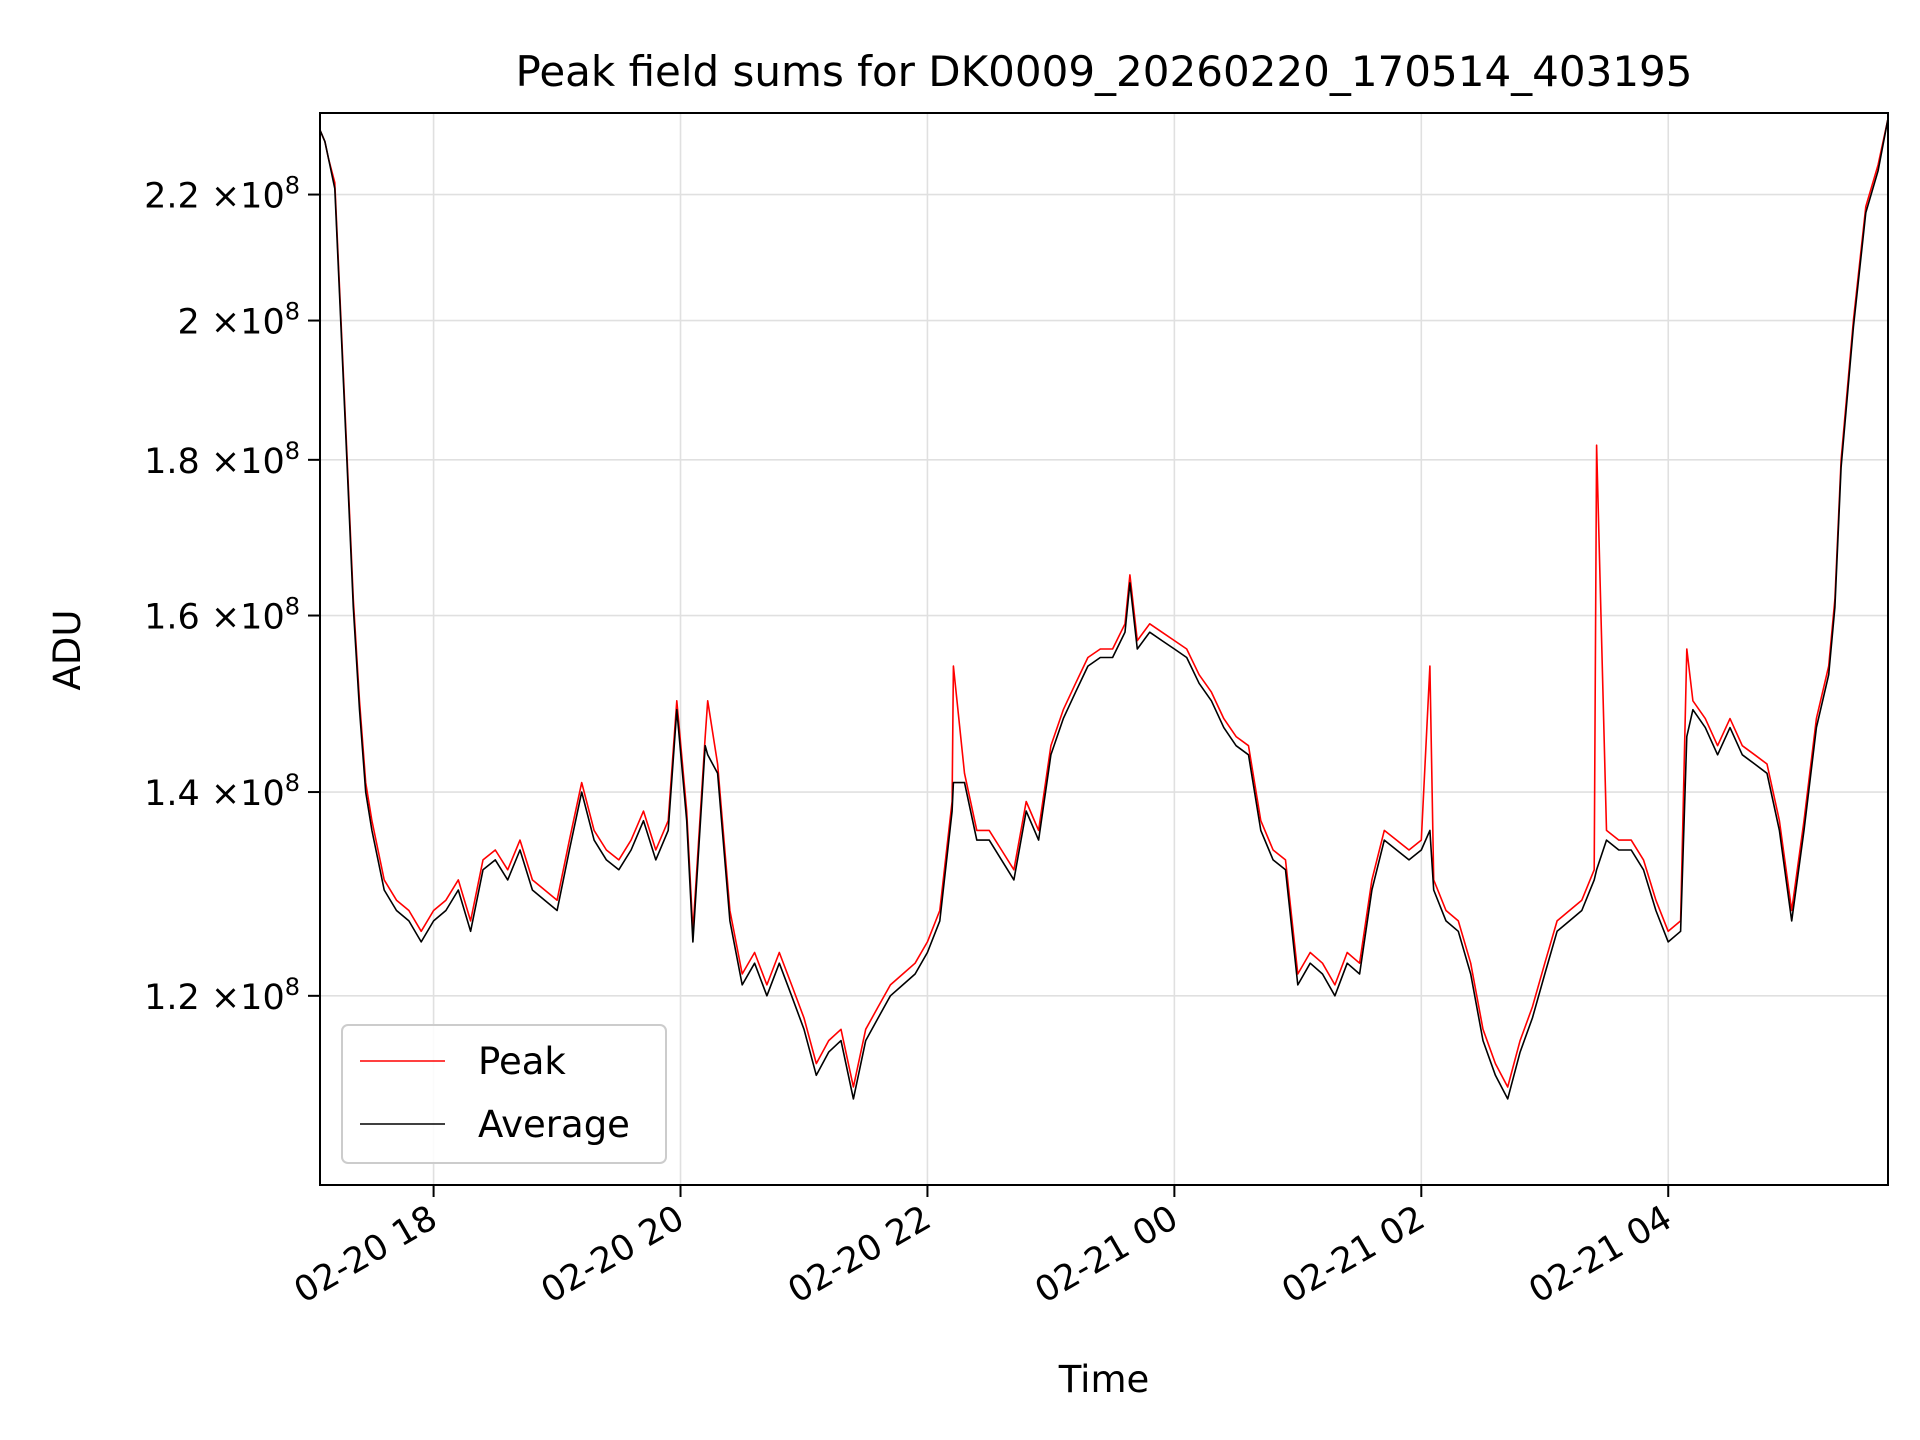 The image size is (1920, 1440). What do you see at coordinates (222, 615) in the screenshot?
I see `y-tick-label: 1.6 ×108` at bounding box center [222, 615].